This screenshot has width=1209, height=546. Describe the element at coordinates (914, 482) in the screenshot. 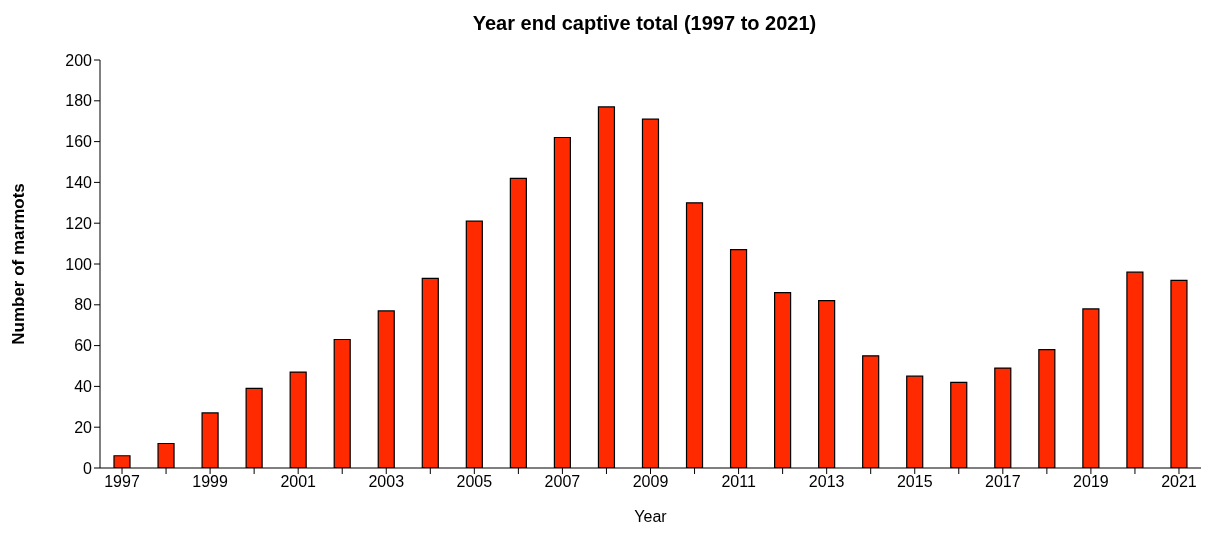

I see `x-tick-label: 2015` at that location.